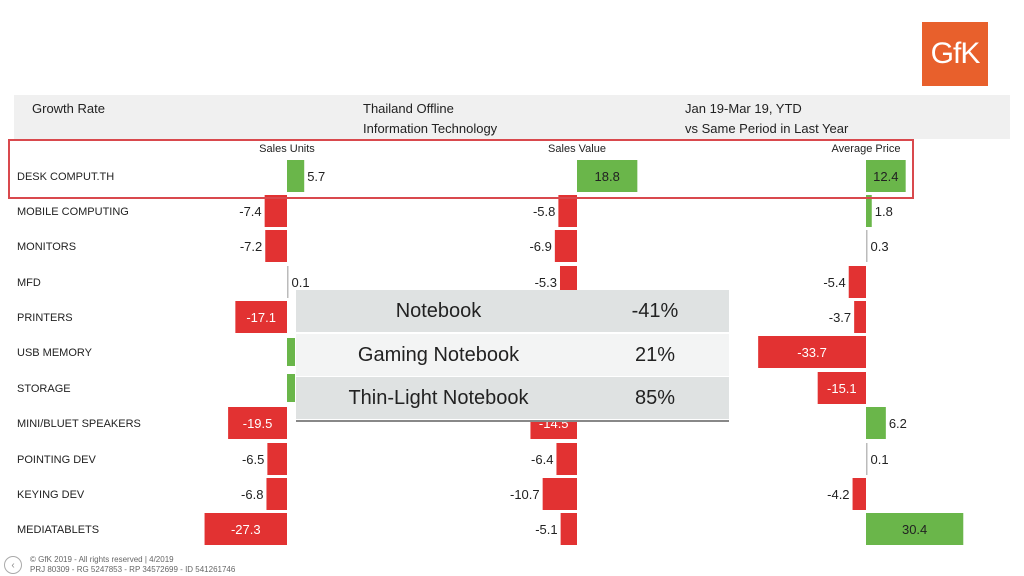 This screenshot has width=1024, height=576. I want to click on overlay-row-pct: 85%, so click(655, 398).